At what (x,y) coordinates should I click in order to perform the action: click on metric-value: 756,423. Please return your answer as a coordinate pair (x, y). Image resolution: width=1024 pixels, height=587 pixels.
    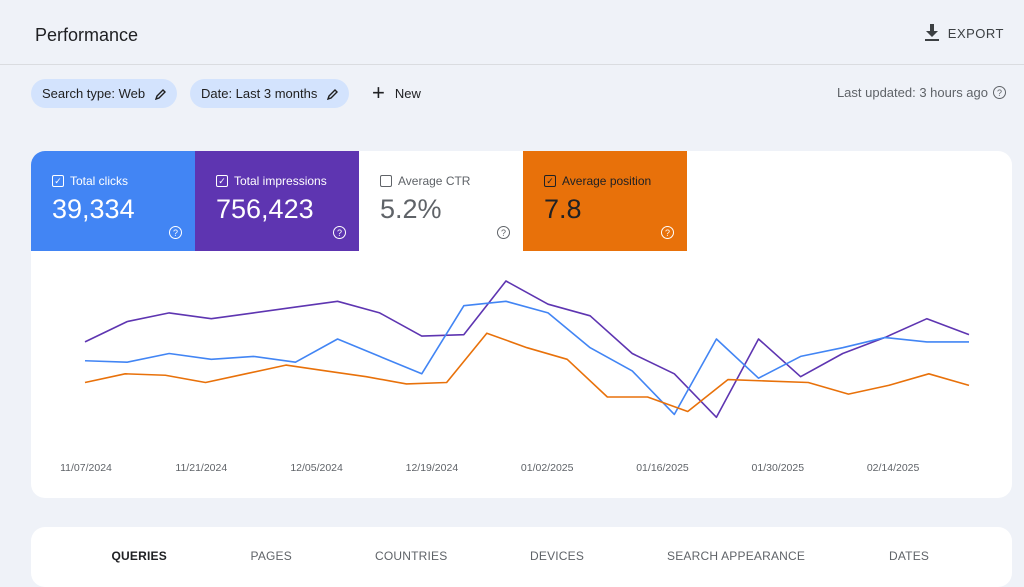
    Looking at the image, I should click on (287, 209).